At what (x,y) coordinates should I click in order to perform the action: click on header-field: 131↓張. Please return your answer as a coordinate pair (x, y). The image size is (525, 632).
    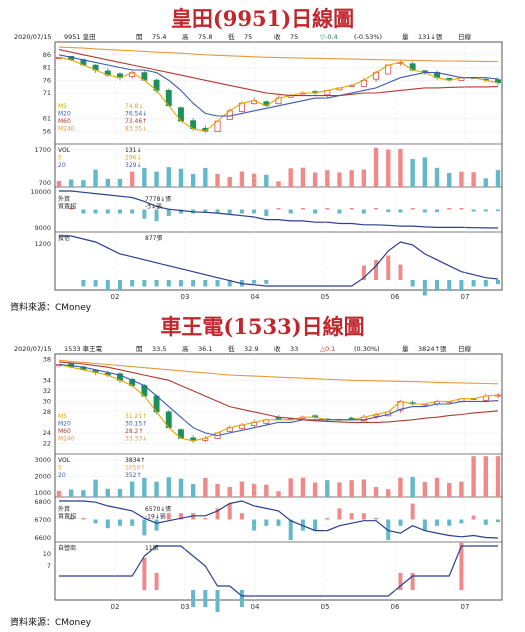
    Looking at the image, I should click on (430, 37).